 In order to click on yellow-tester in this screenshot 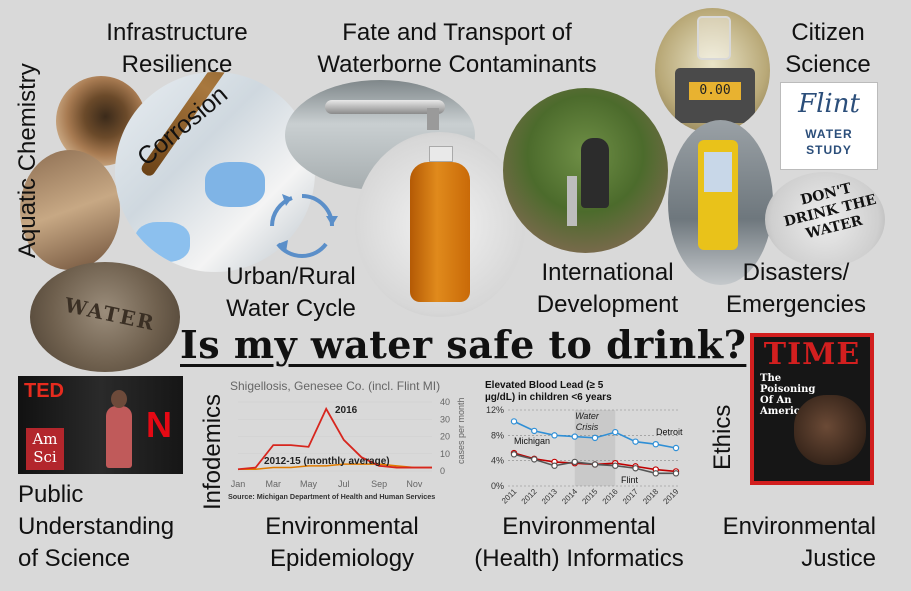, I will do `click(718, 195)`.